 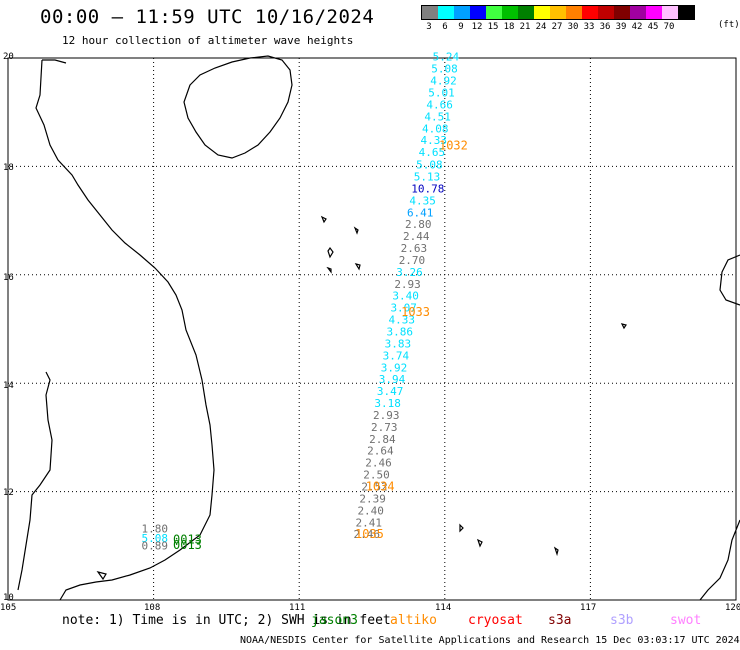 I want to click on pass-time-label: 1035, so click(x=369, y=534).